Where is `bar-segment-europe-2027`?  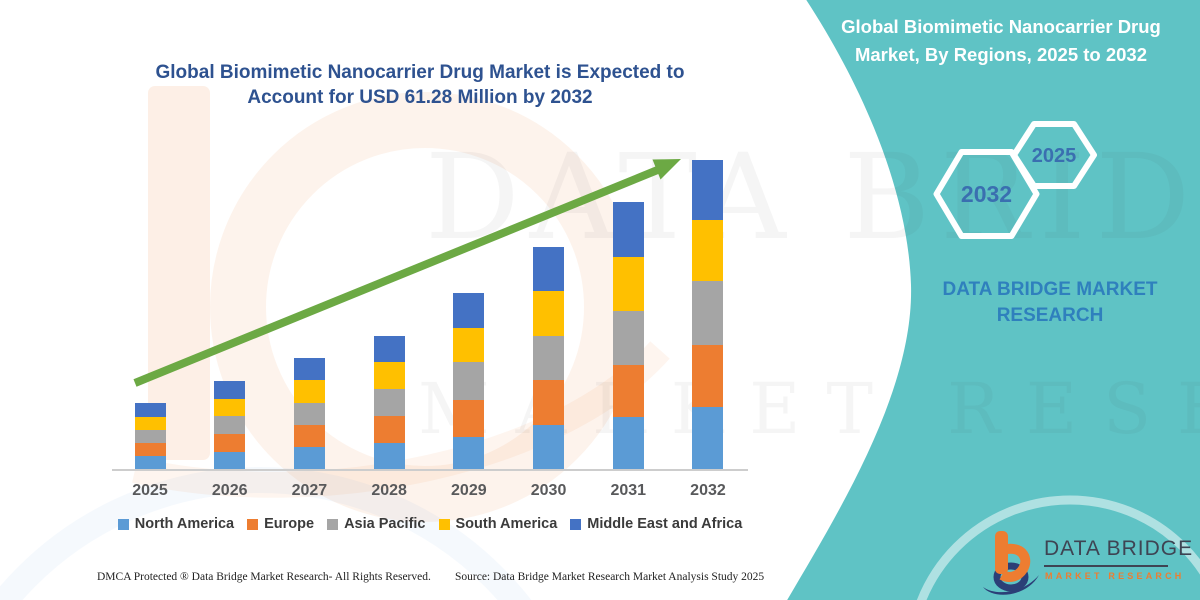 bar-segment-europe-2027 is located at coordinates (309, 436).